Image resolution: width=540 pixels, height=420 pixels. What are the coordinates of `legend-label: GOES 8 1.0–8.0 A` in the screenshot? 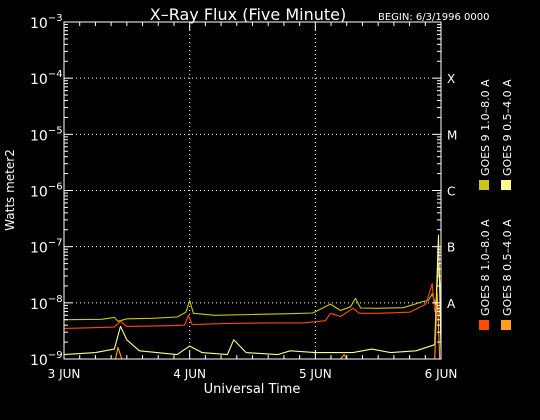 It's located at (485, 267).